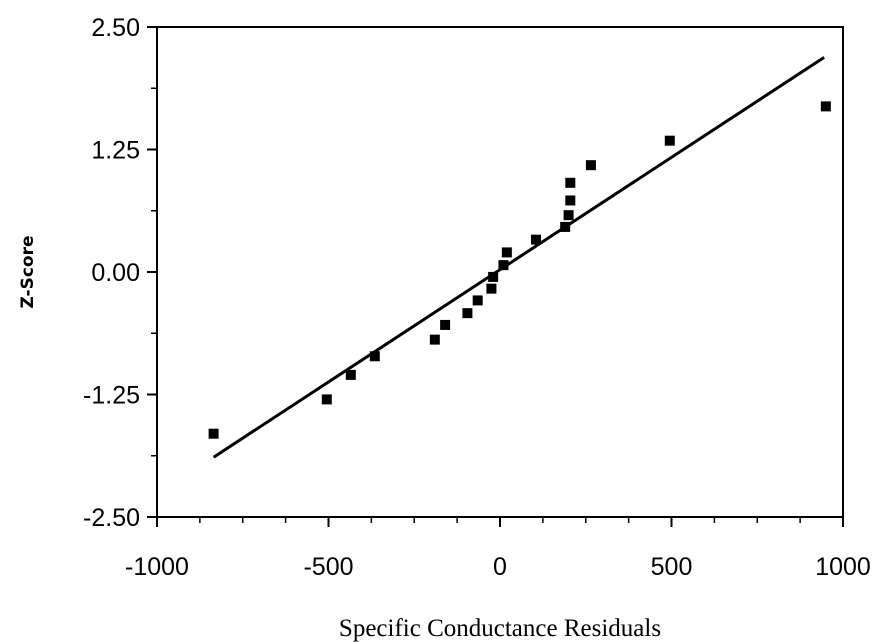 The width and height of the screenshot is (879, 643). What do you see at coordinates (115, 273) in the screenshot?
I see `y-tick-label: 0.00` at bounding box center [115, 273].